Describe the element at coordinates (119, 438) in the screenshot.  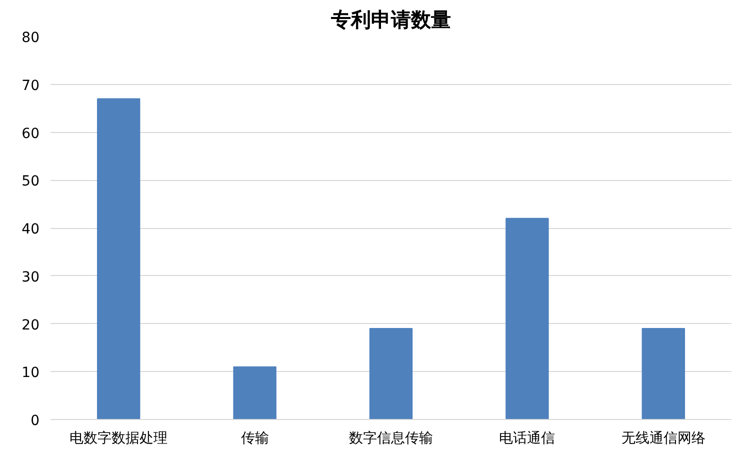
I see `x-tick-label: 电数字数据处理` at that location.